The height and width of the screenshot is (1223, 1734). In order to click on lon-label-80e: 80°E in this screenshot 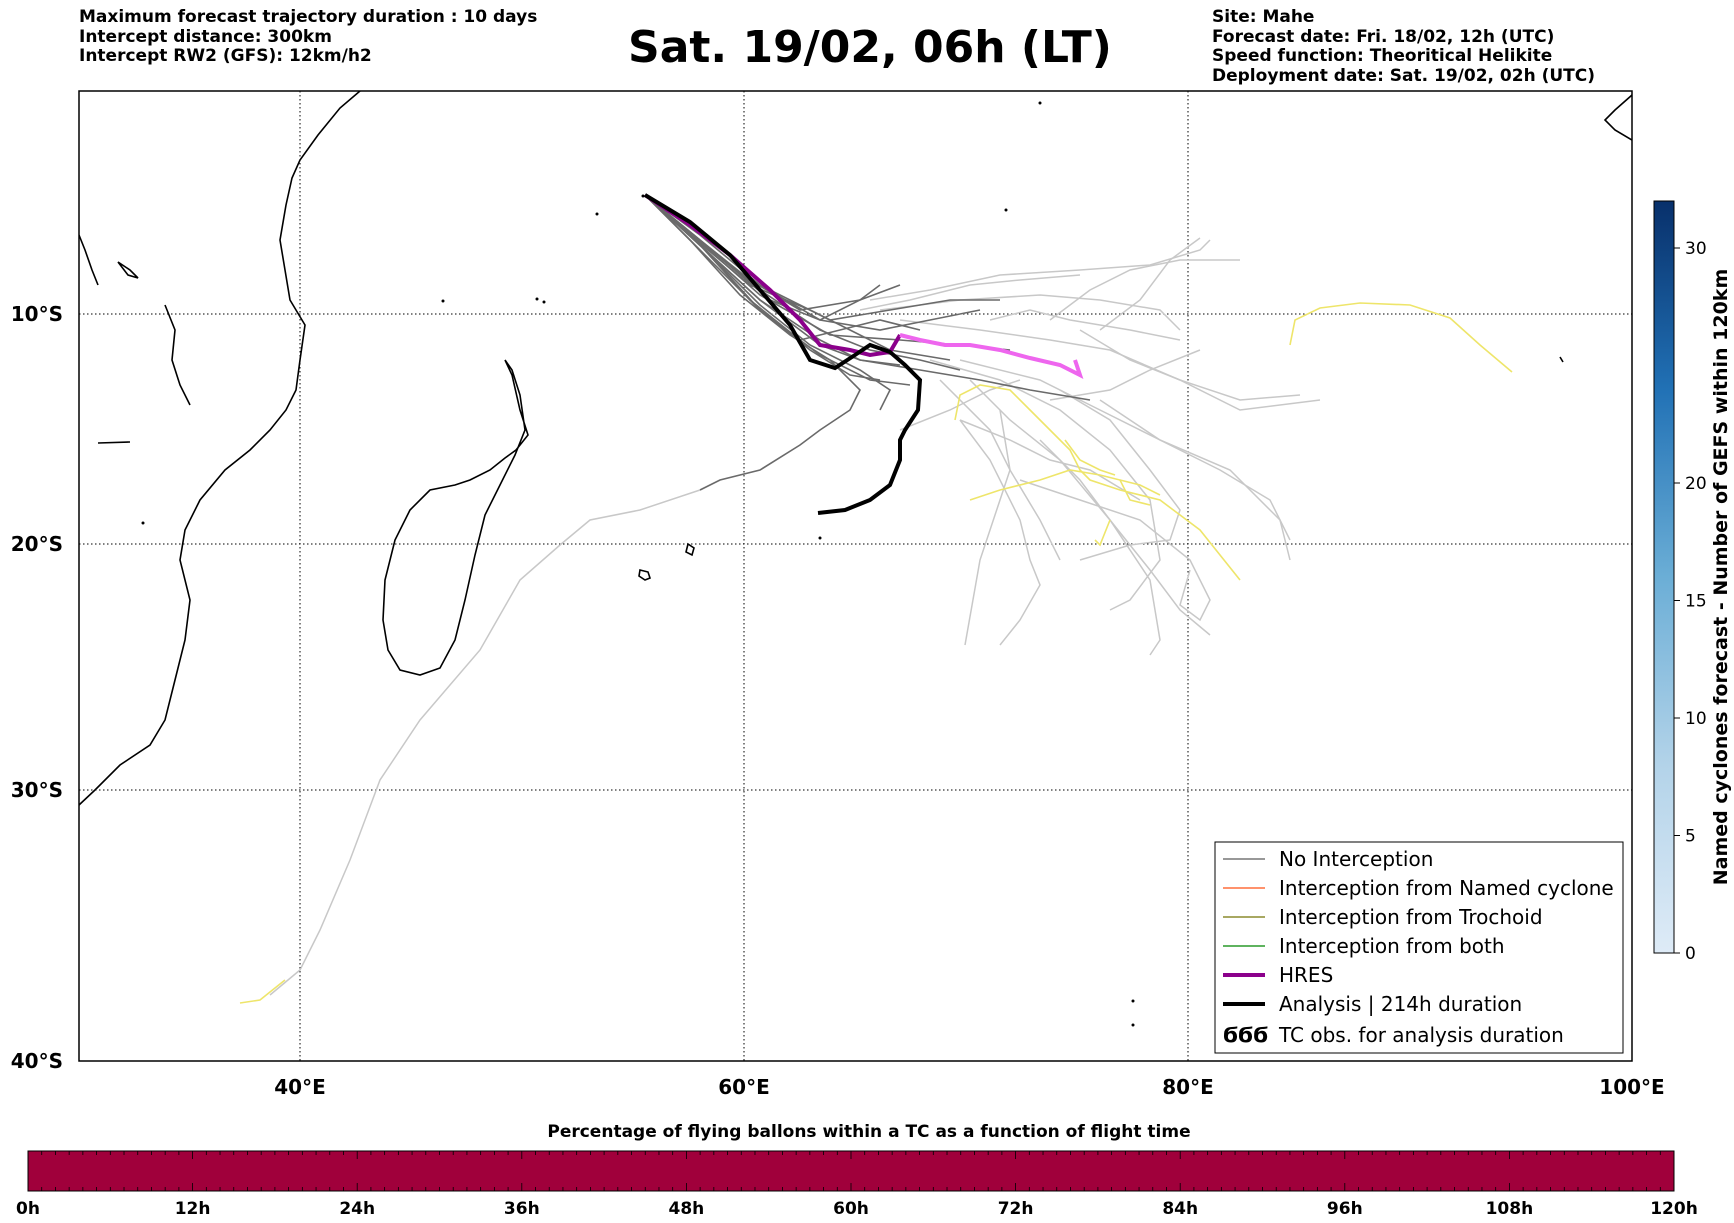, I will do `click(1188, 1087)`.